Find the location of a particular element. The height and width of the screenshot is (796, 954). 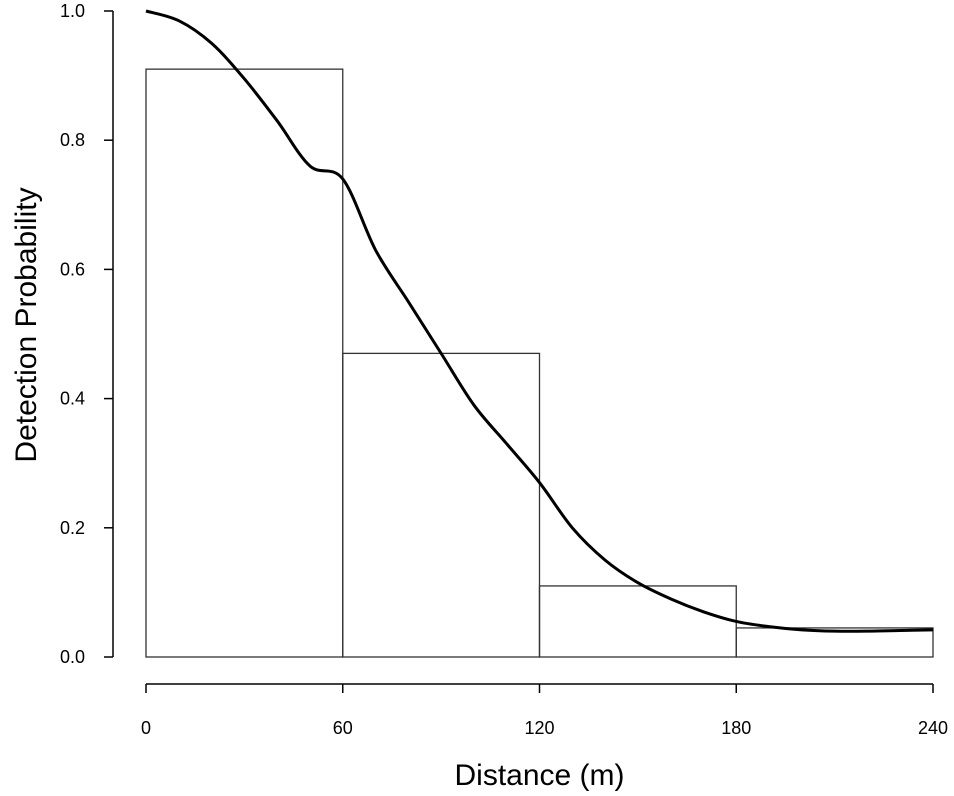

y-tick-label: 0.2 is located at coordinates (72, 528).